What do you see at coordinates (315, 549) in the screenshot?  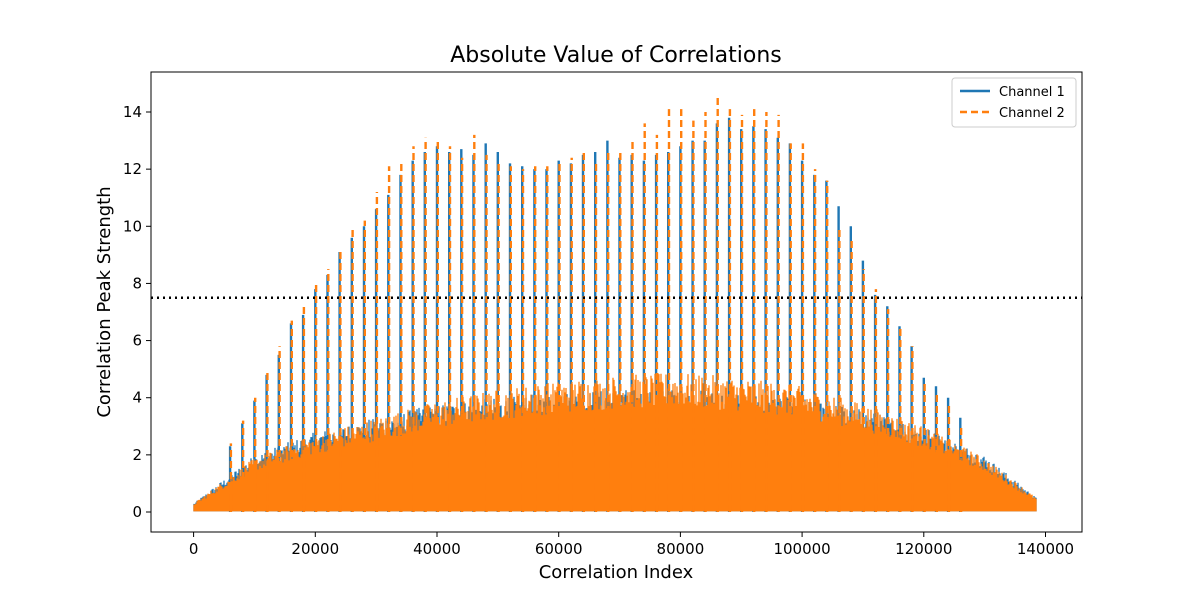 I see `x-tick-label: 20000` at bounding box center [315, 549].